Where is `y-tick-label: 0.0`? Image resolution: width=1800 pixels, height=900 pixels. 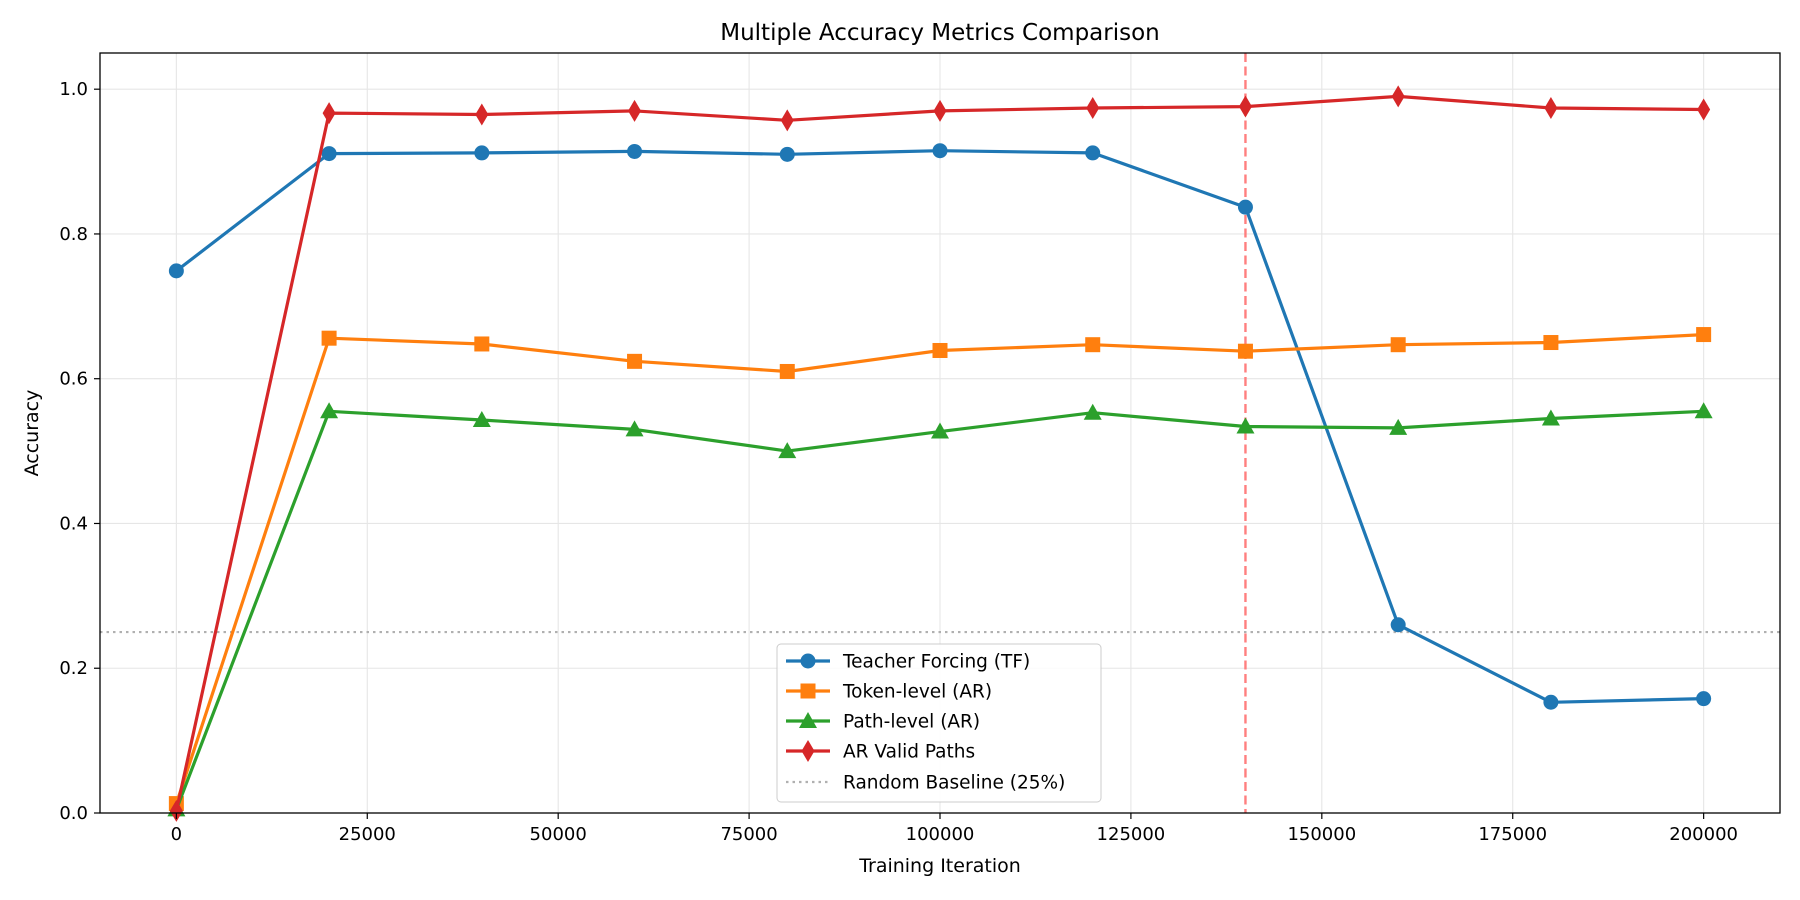
y-tick-label: 0.0 is located at coordinates (73, 813).